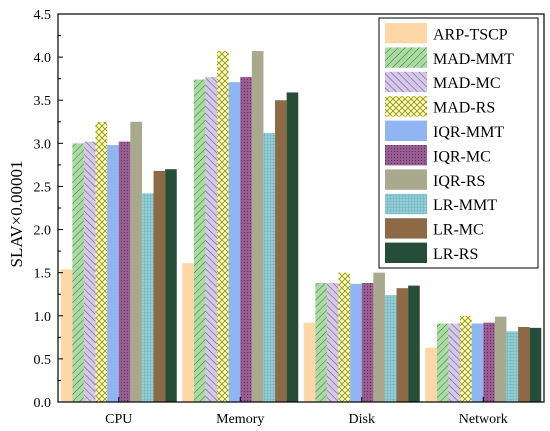 Image resolution: width=550 pixels, height=431 pixels. What do you see at coordinates (147, 297) in the screenshot?
I see `bar-lr-mmt-cpu` at bounding box center [147, 297].